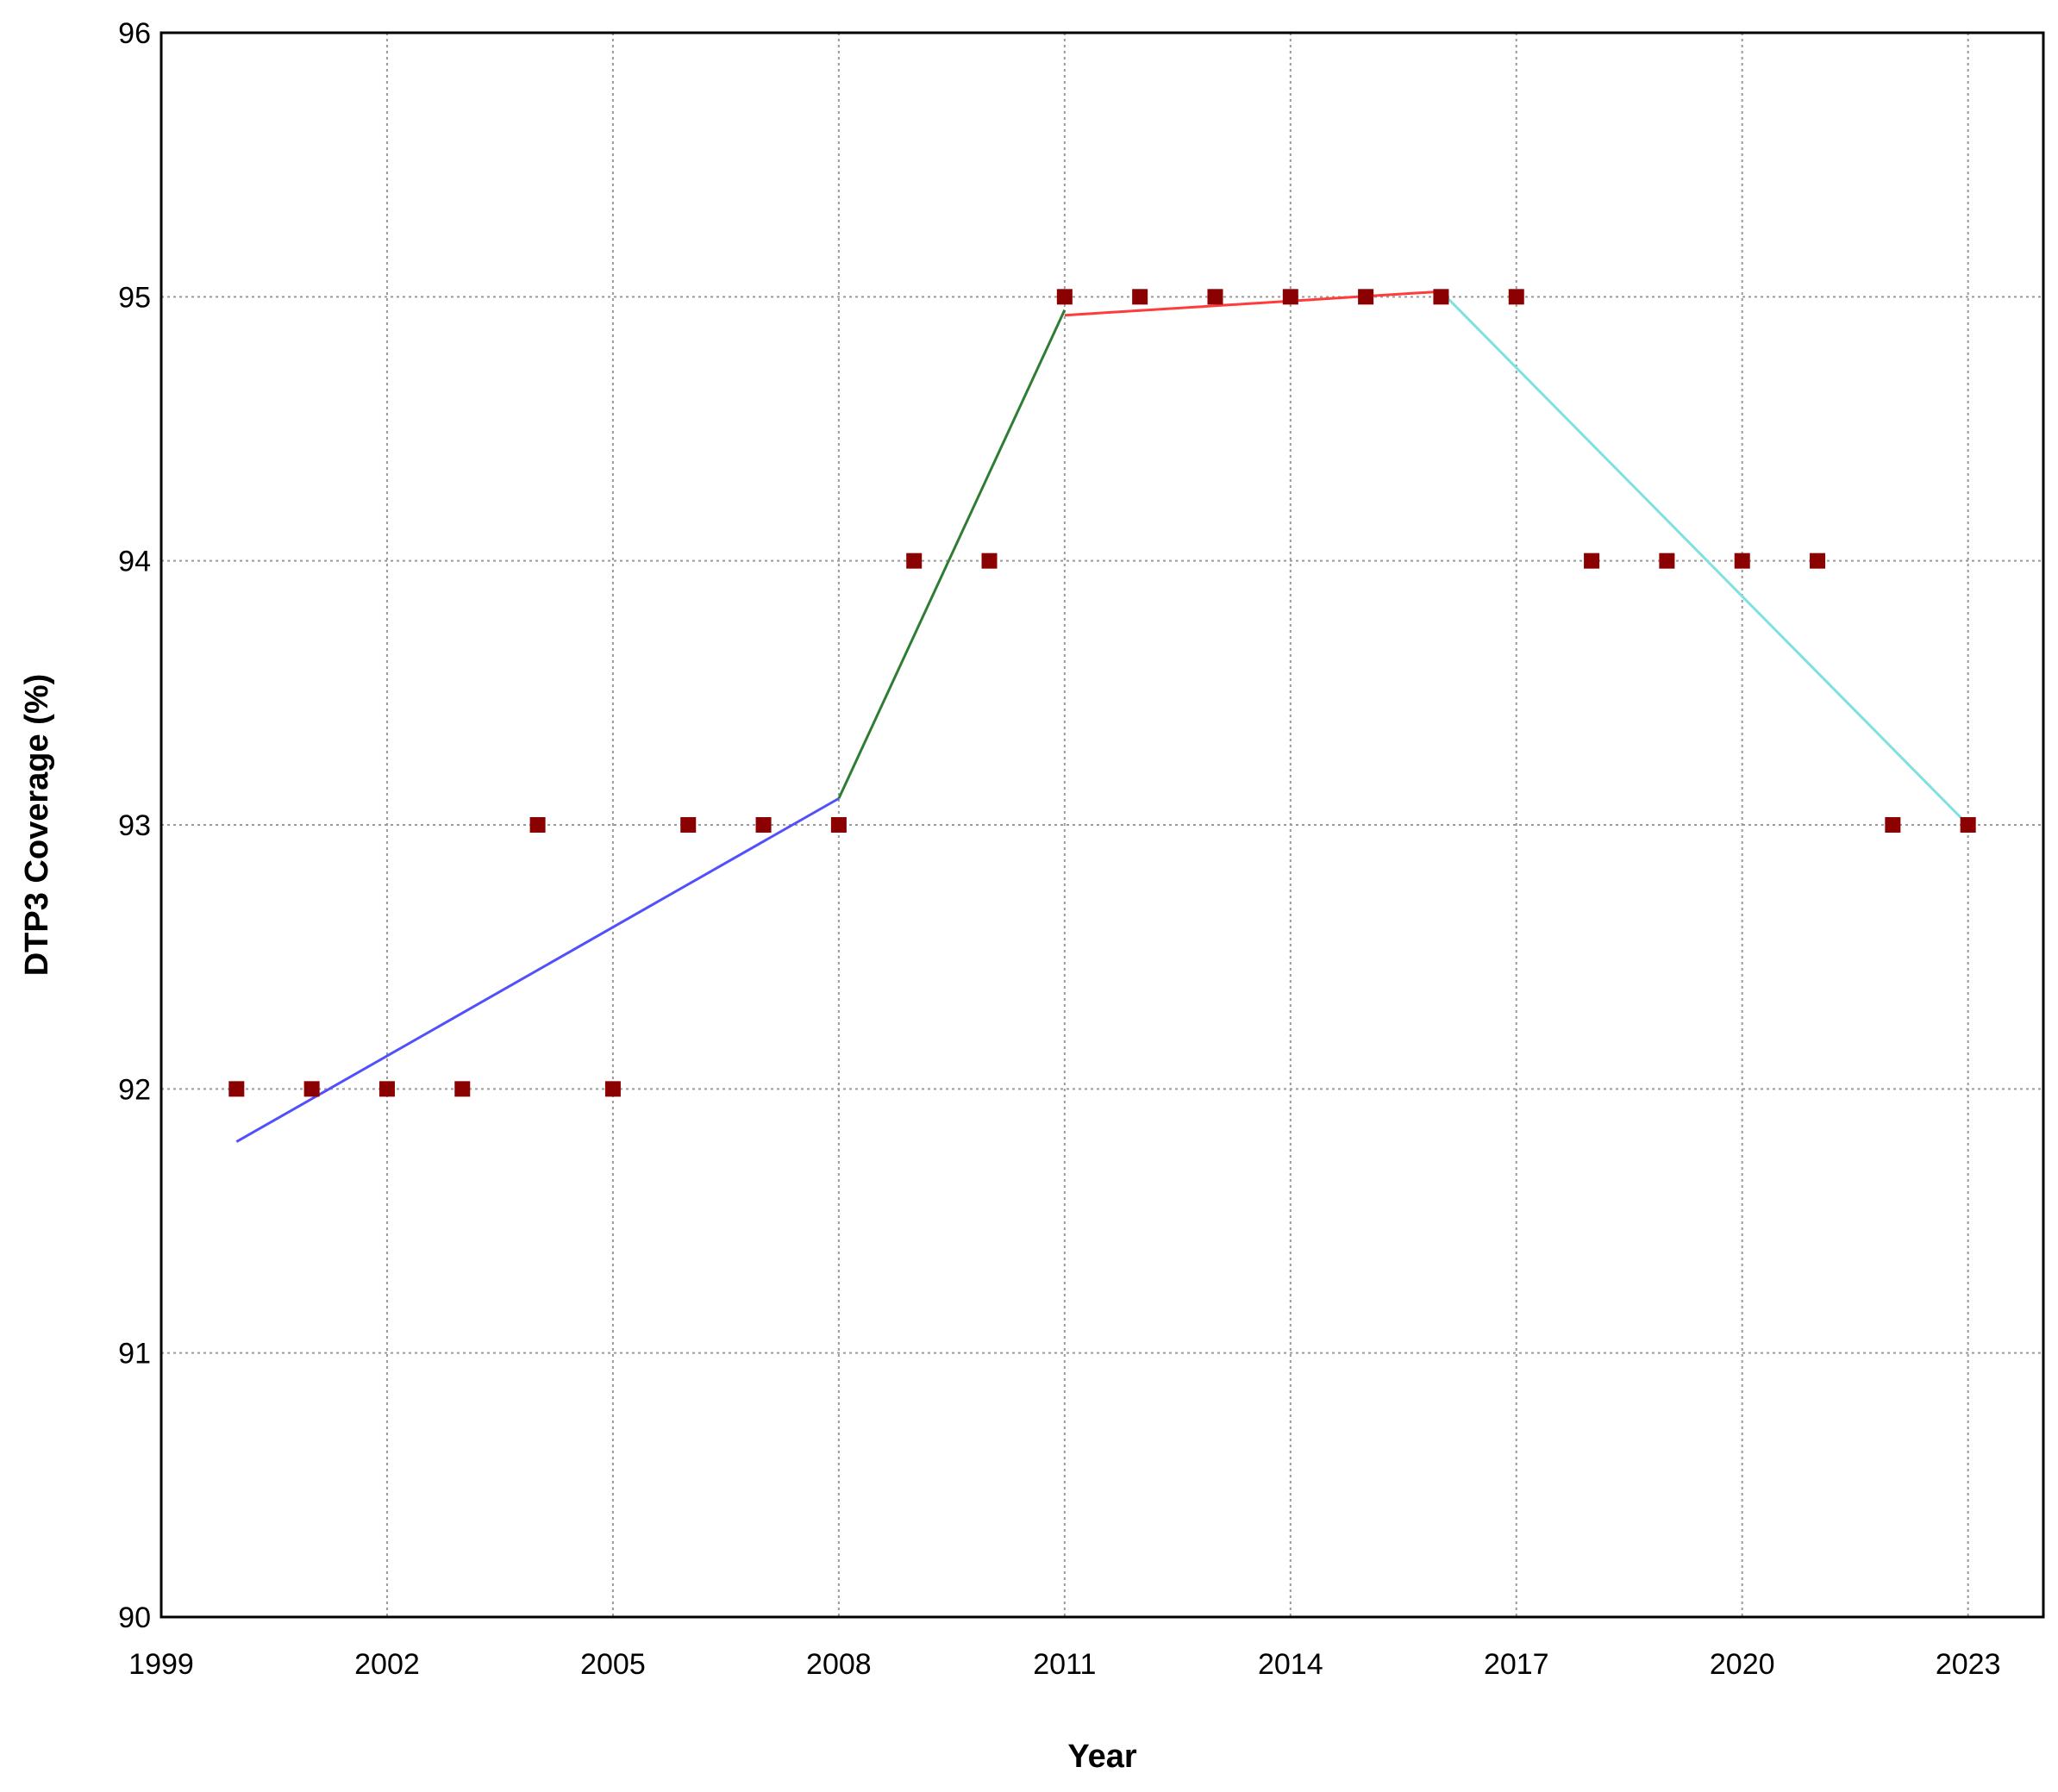  I want to click on y-tick-label: 93, so click(134, 825).